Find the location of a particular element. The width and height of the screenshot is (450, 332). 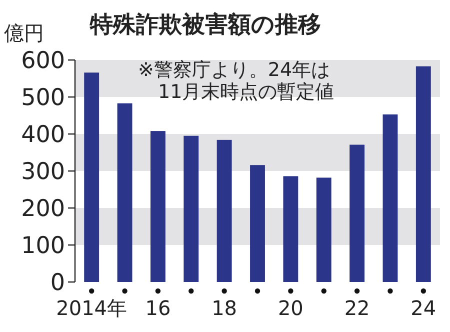

y-axis-title: 億円 is located at coordinates (24, 33).